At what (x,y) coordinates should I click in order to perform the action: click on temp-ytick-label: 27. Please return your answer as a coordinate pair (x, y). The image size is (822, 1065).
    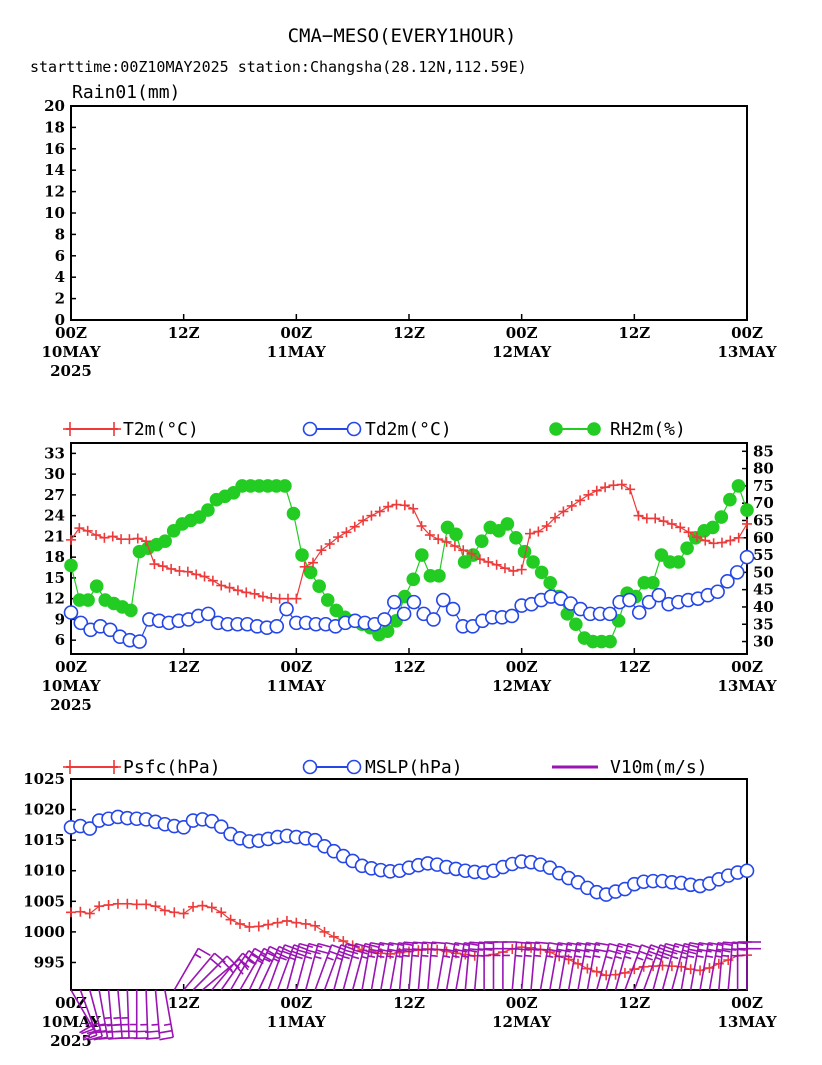
    Looking at the image, I should click on (54, 495).